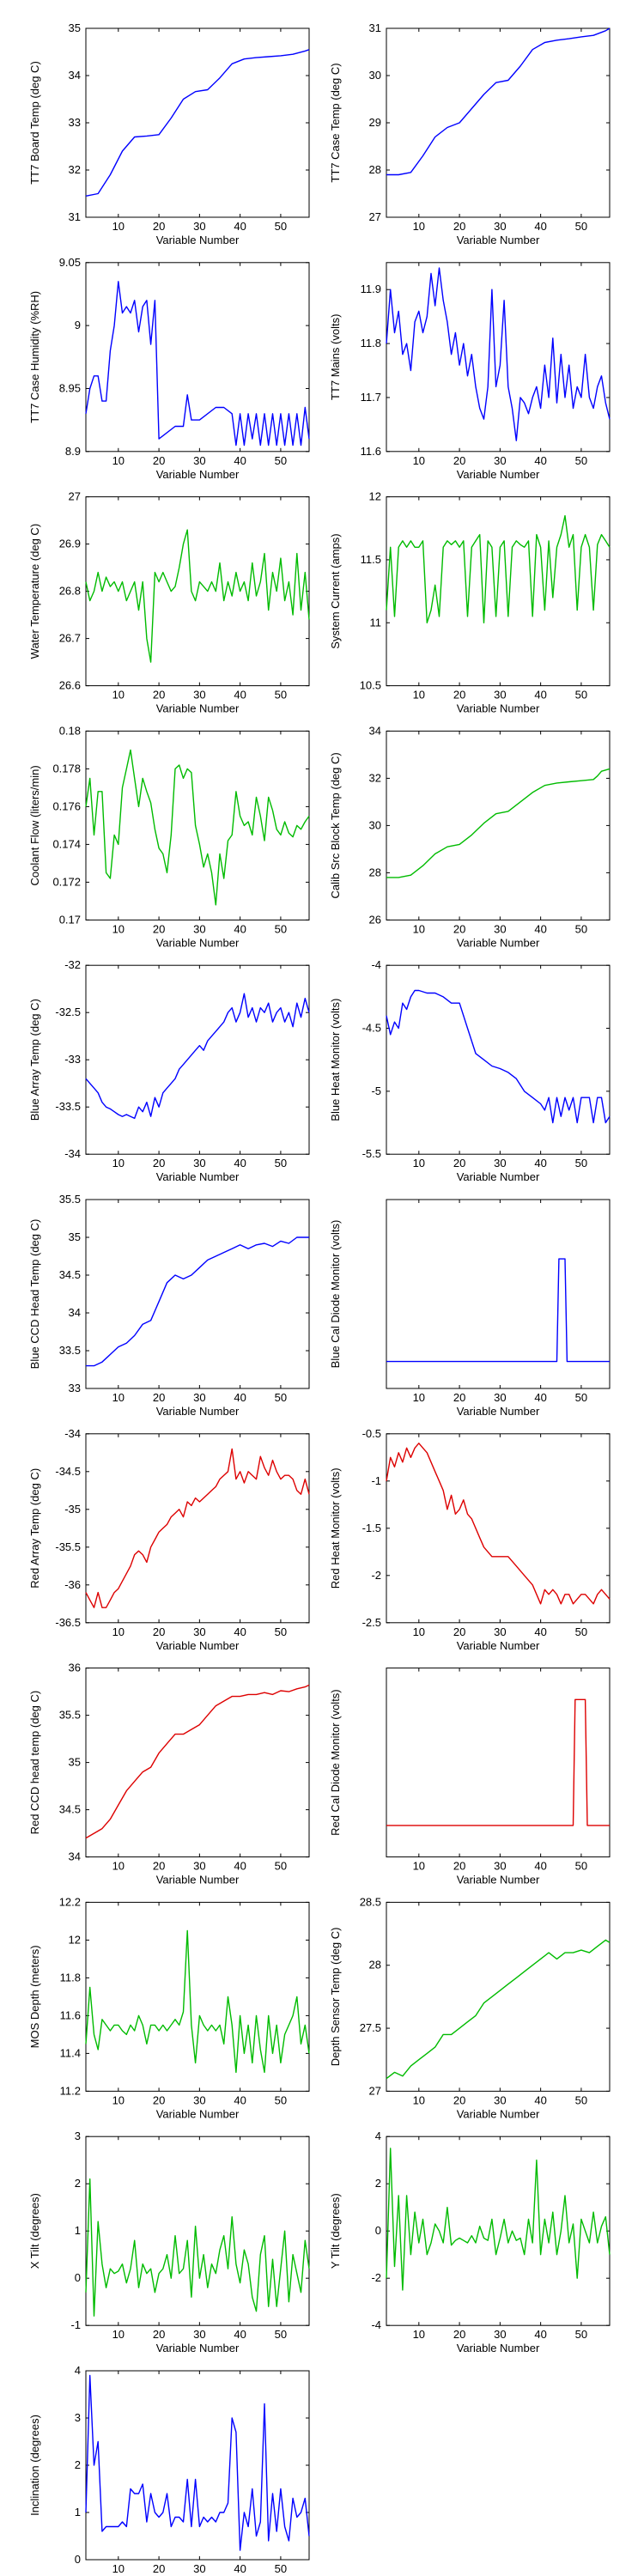 Image resolution: width=644 pixels, height=2576 pixels. Describe the element at coordinates (34, 123) in the screenshot. I see `y-axis-label: TT7 Board Temp (deg C)` at that location.